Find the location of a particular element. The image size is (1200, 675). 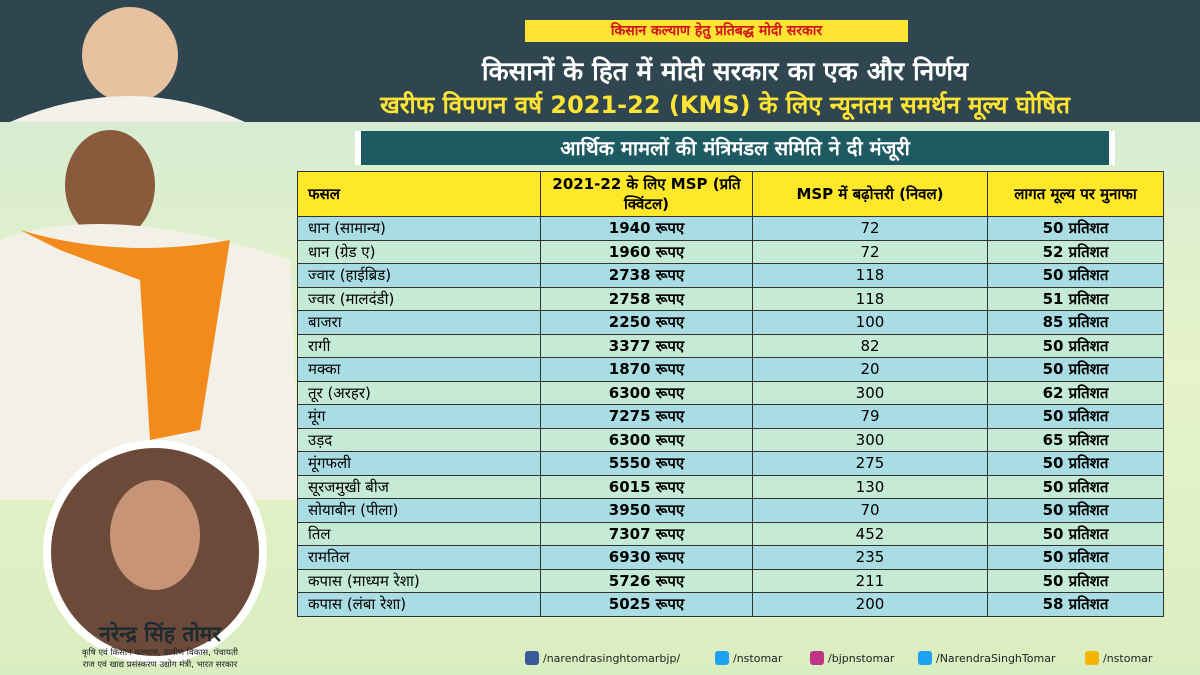

column-header: लागत मूल्य पर मुनाफा is located at coordinates (1075, 194).